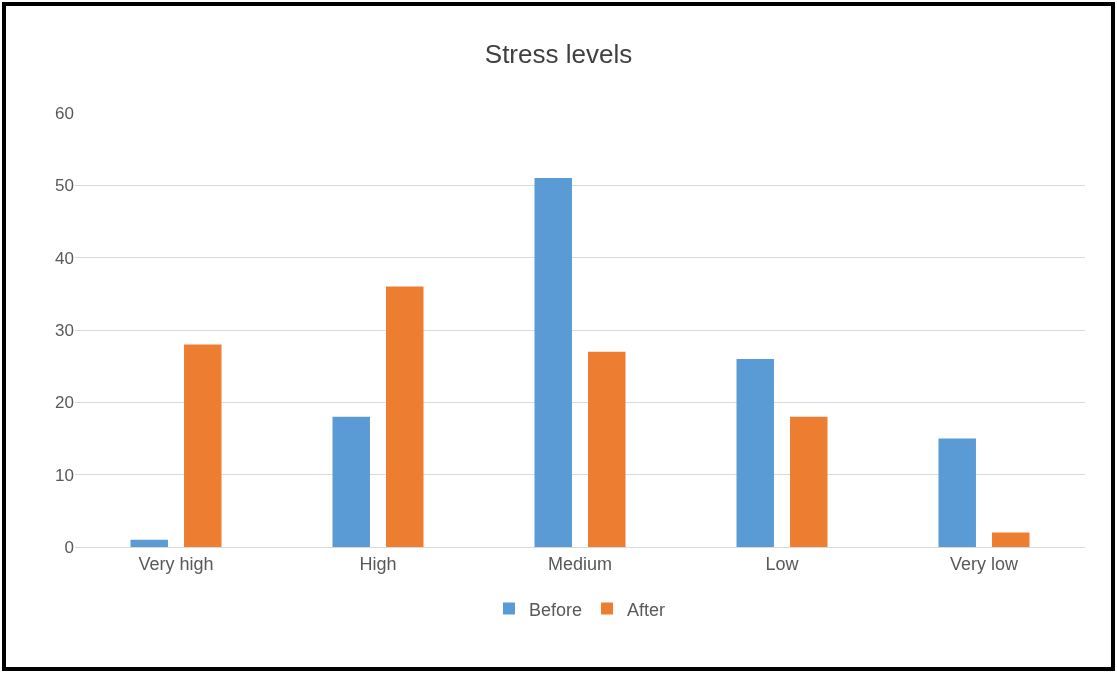  I want to click on y-tick-label: 0, so click(69, 547).